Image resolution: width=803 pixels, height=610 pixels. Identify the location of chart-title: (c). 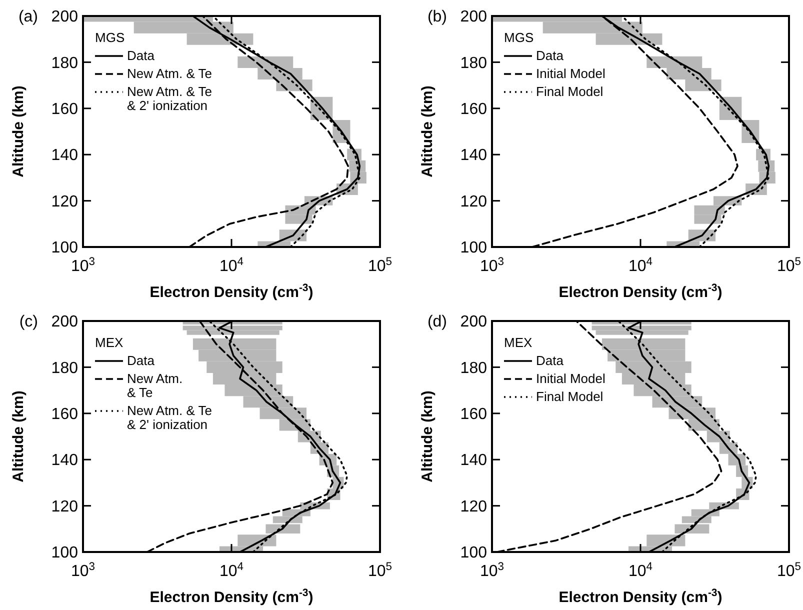
(28, 322).